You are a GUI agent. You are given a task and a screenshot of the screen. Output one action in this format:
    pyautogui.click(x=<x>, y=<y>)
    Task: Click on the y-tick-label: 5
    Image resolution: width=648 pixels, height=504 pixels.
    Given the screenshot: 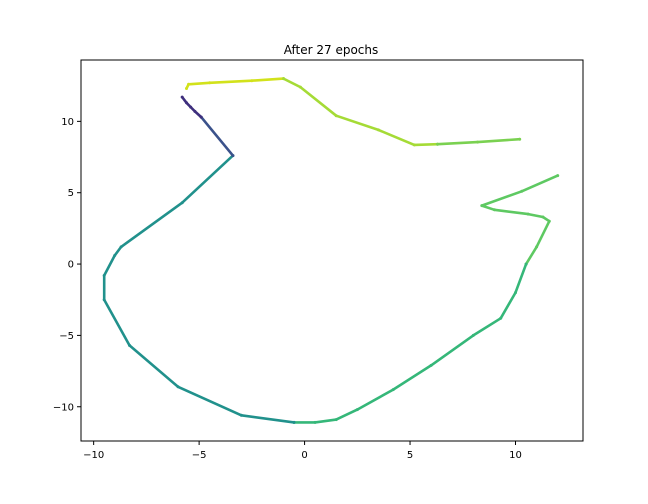 What is the action you would take?
    pyautogui.click(x=71, y=193)
    